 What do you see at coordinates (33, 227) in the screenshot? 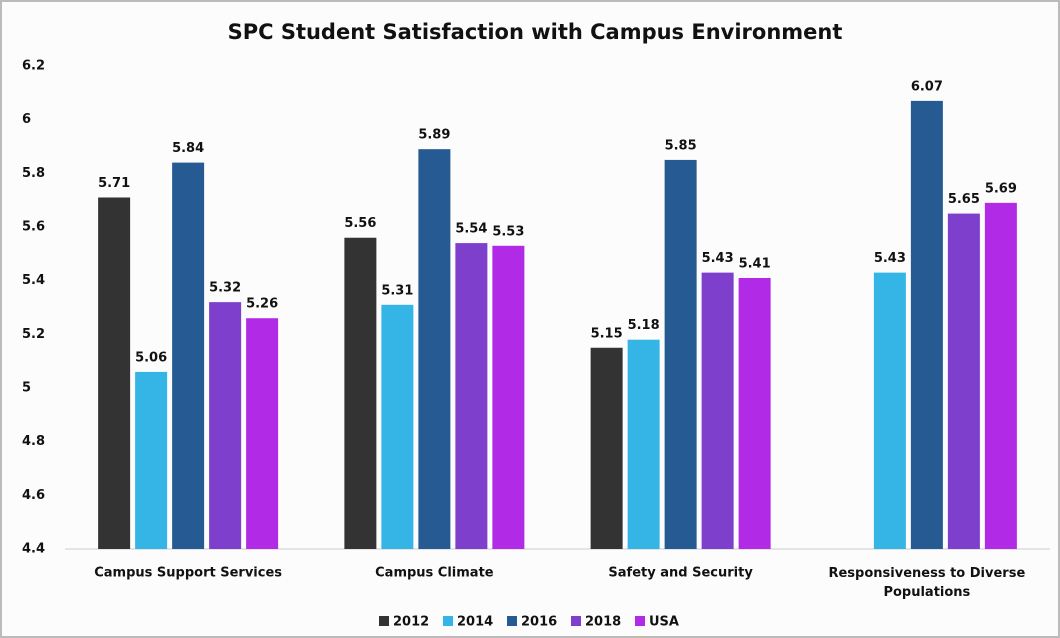
I see `y-tick-label: 5.6` at bounding box center [33, 227].